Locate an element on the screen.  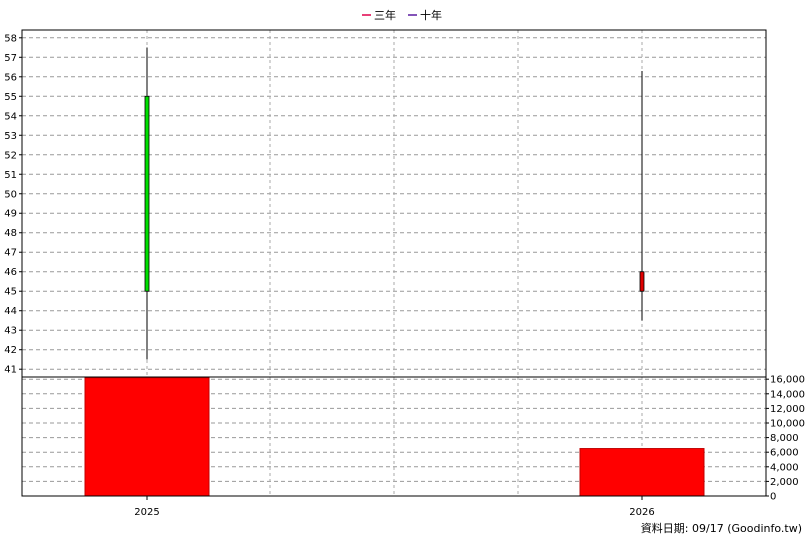
volume-tick-label: 4,000 is located at coordinates (784, 467).